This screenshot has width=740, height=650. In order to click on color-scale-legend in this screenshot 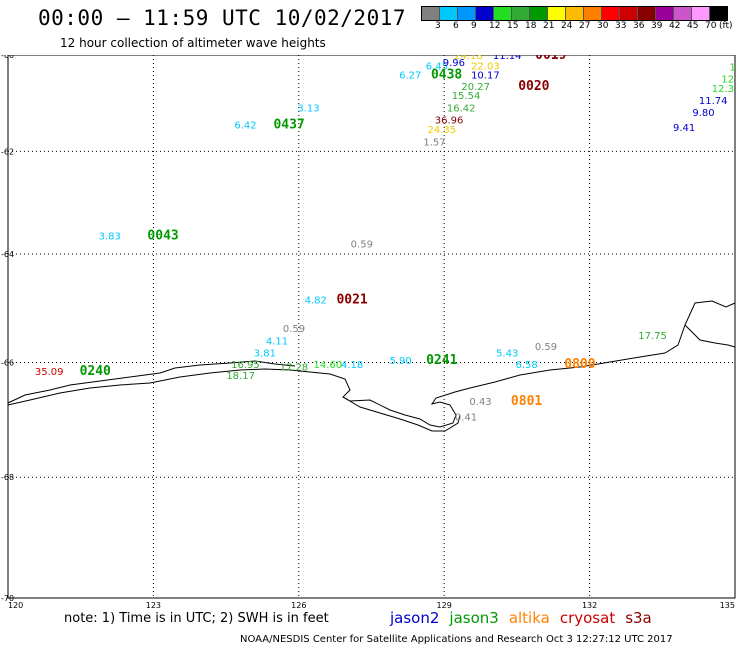, I will do `click(574, 13)`.